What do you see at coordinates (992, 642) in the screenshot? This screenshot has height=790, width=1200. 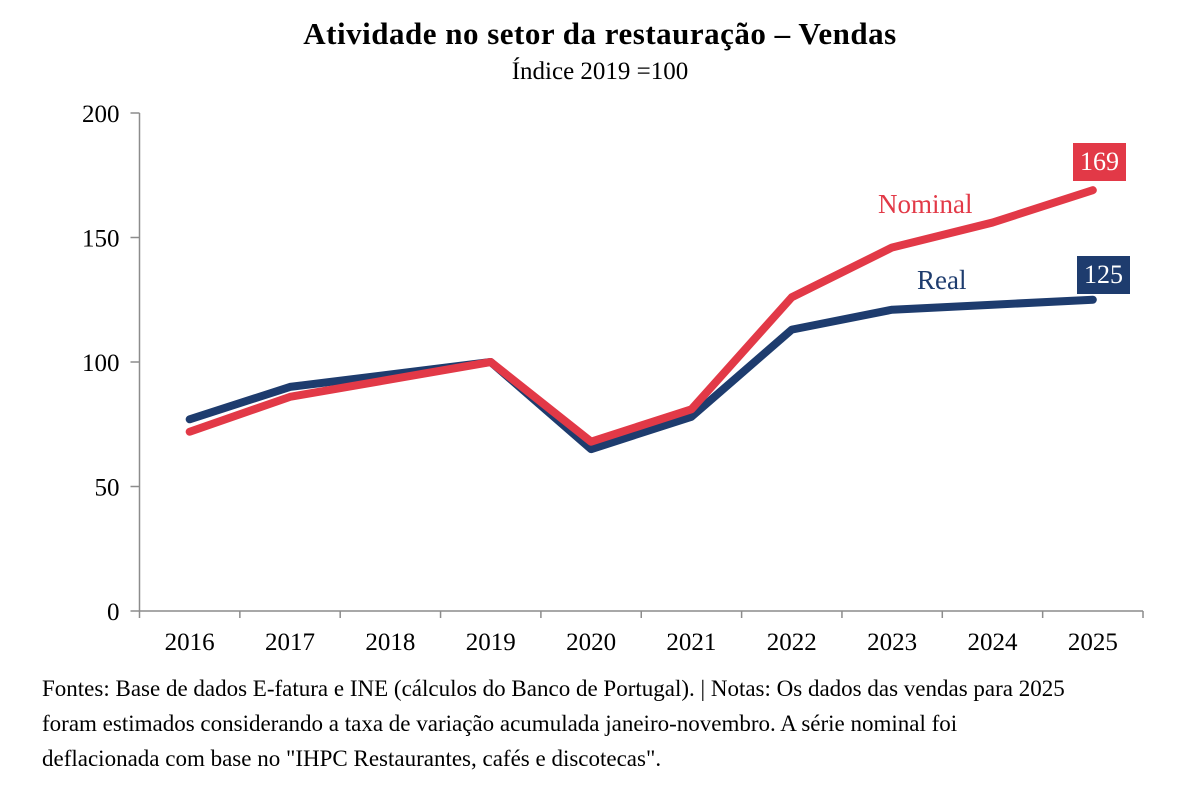 I see `x-tick-label: 2024` at bounding box center [992, 642].